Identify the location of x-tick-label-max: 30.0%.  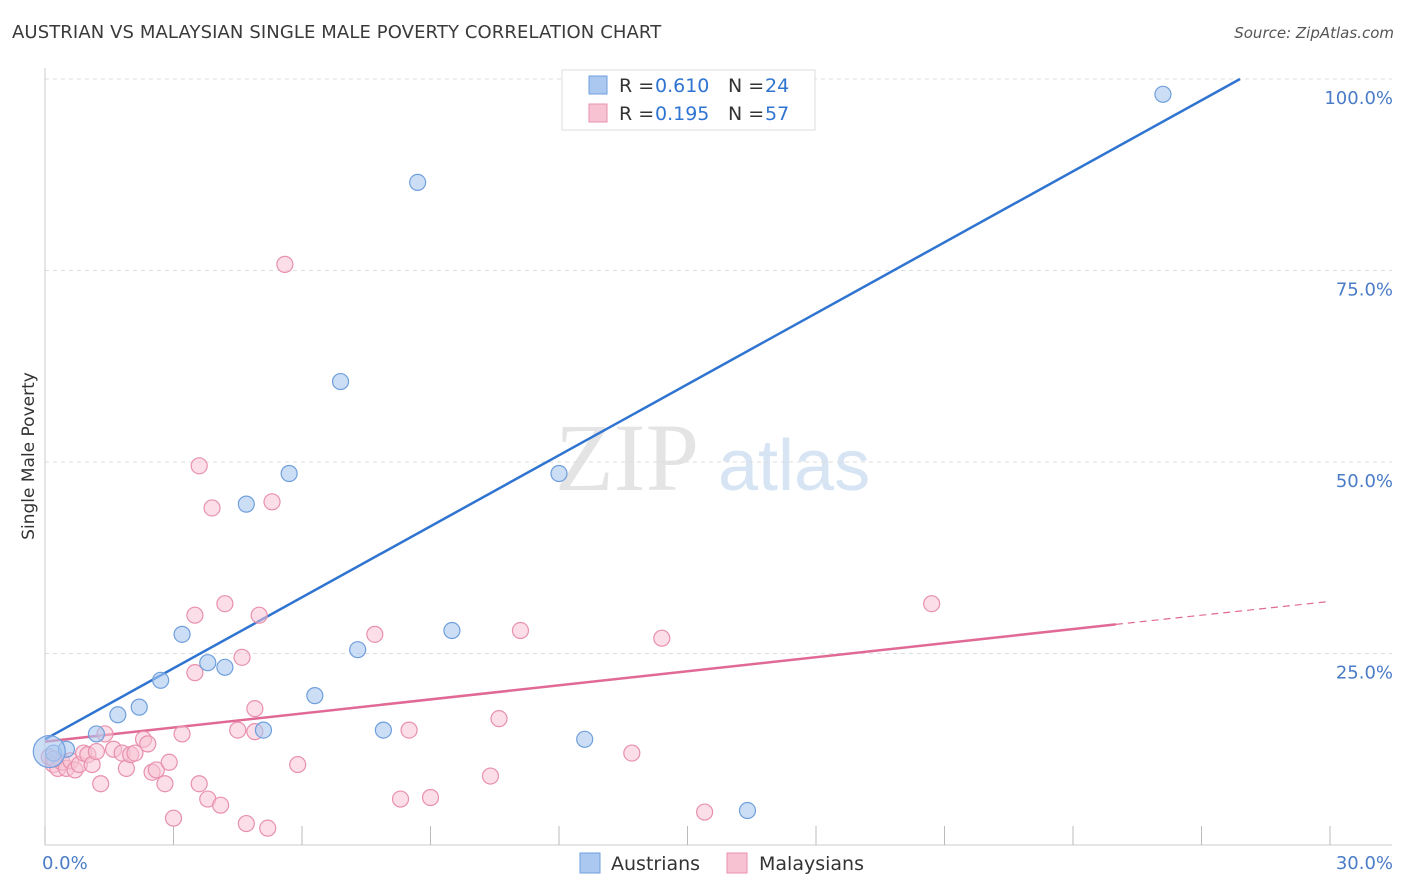
(1364, 863).